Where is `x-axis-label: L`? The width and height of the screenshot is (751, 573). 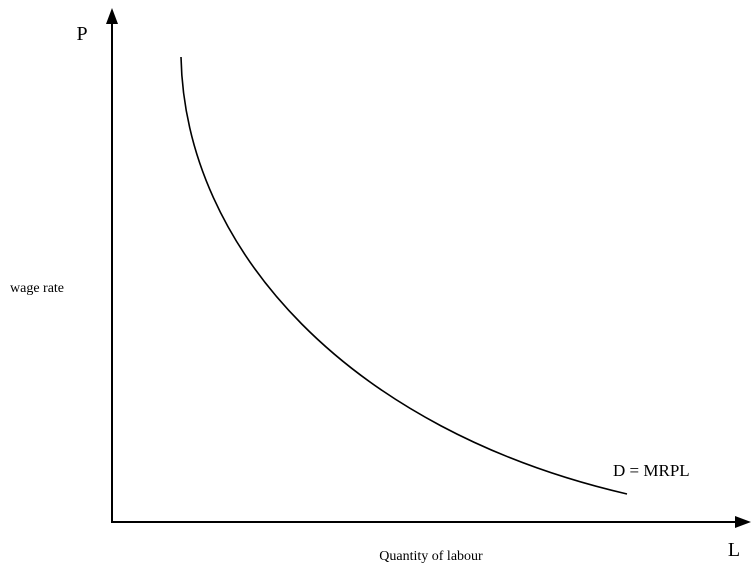 x-axis-label: L is located at coordinates (734, 550).